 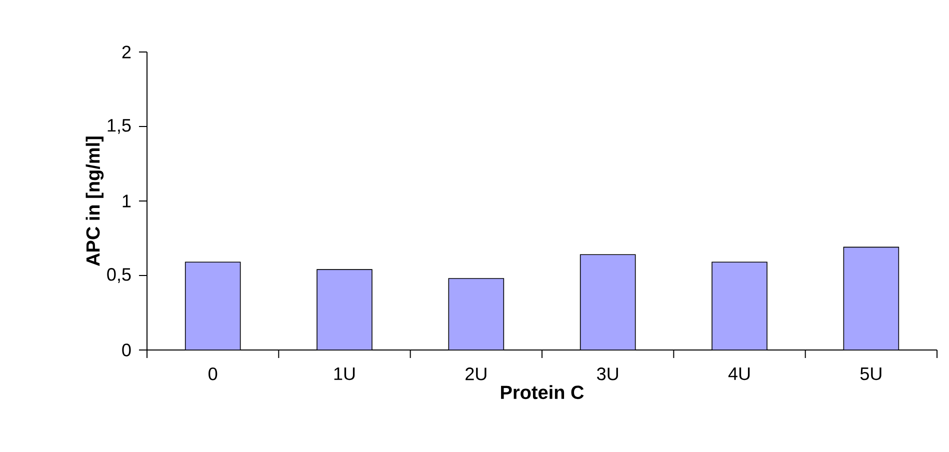 What do you see at coordinates (871, 374) in the screenshot?
I see `x-tick-label: 5U` at bounding box center [871, 374].